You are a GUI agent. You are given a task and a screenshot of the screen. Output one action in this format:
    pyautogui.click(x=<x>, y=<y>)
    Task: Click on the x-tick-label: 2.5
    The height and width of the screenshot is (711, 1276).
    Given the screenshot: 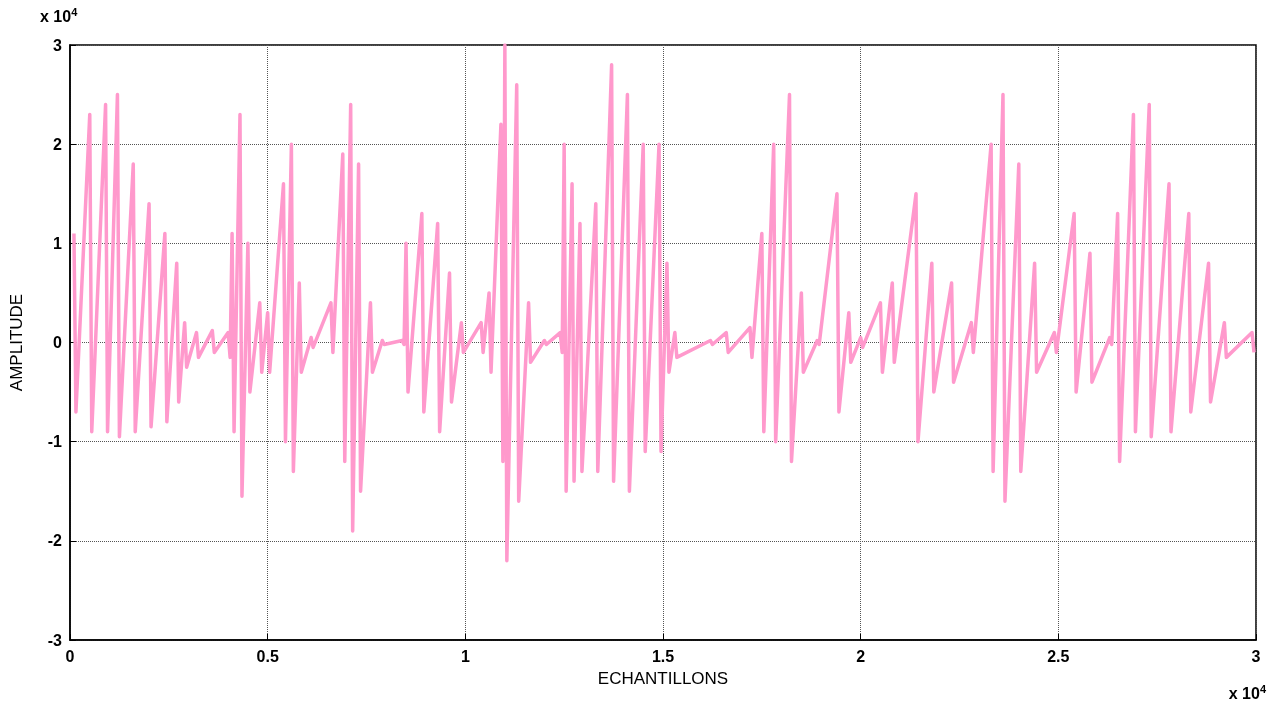 What is the action you would take?
    pyautogui.click(x=1058, y=656)
    